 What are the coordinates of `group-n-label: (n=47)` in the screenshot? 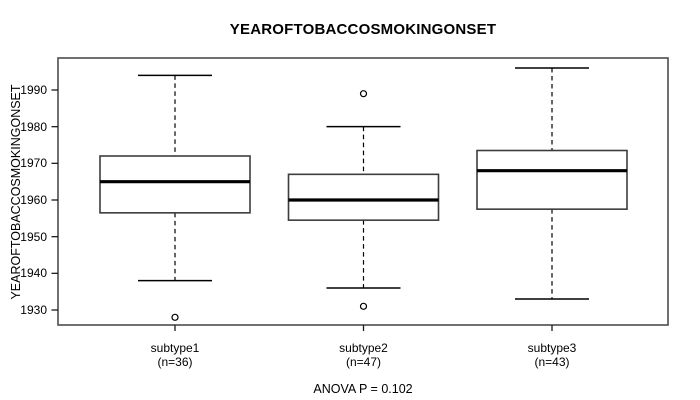 It's located at (363, 362).